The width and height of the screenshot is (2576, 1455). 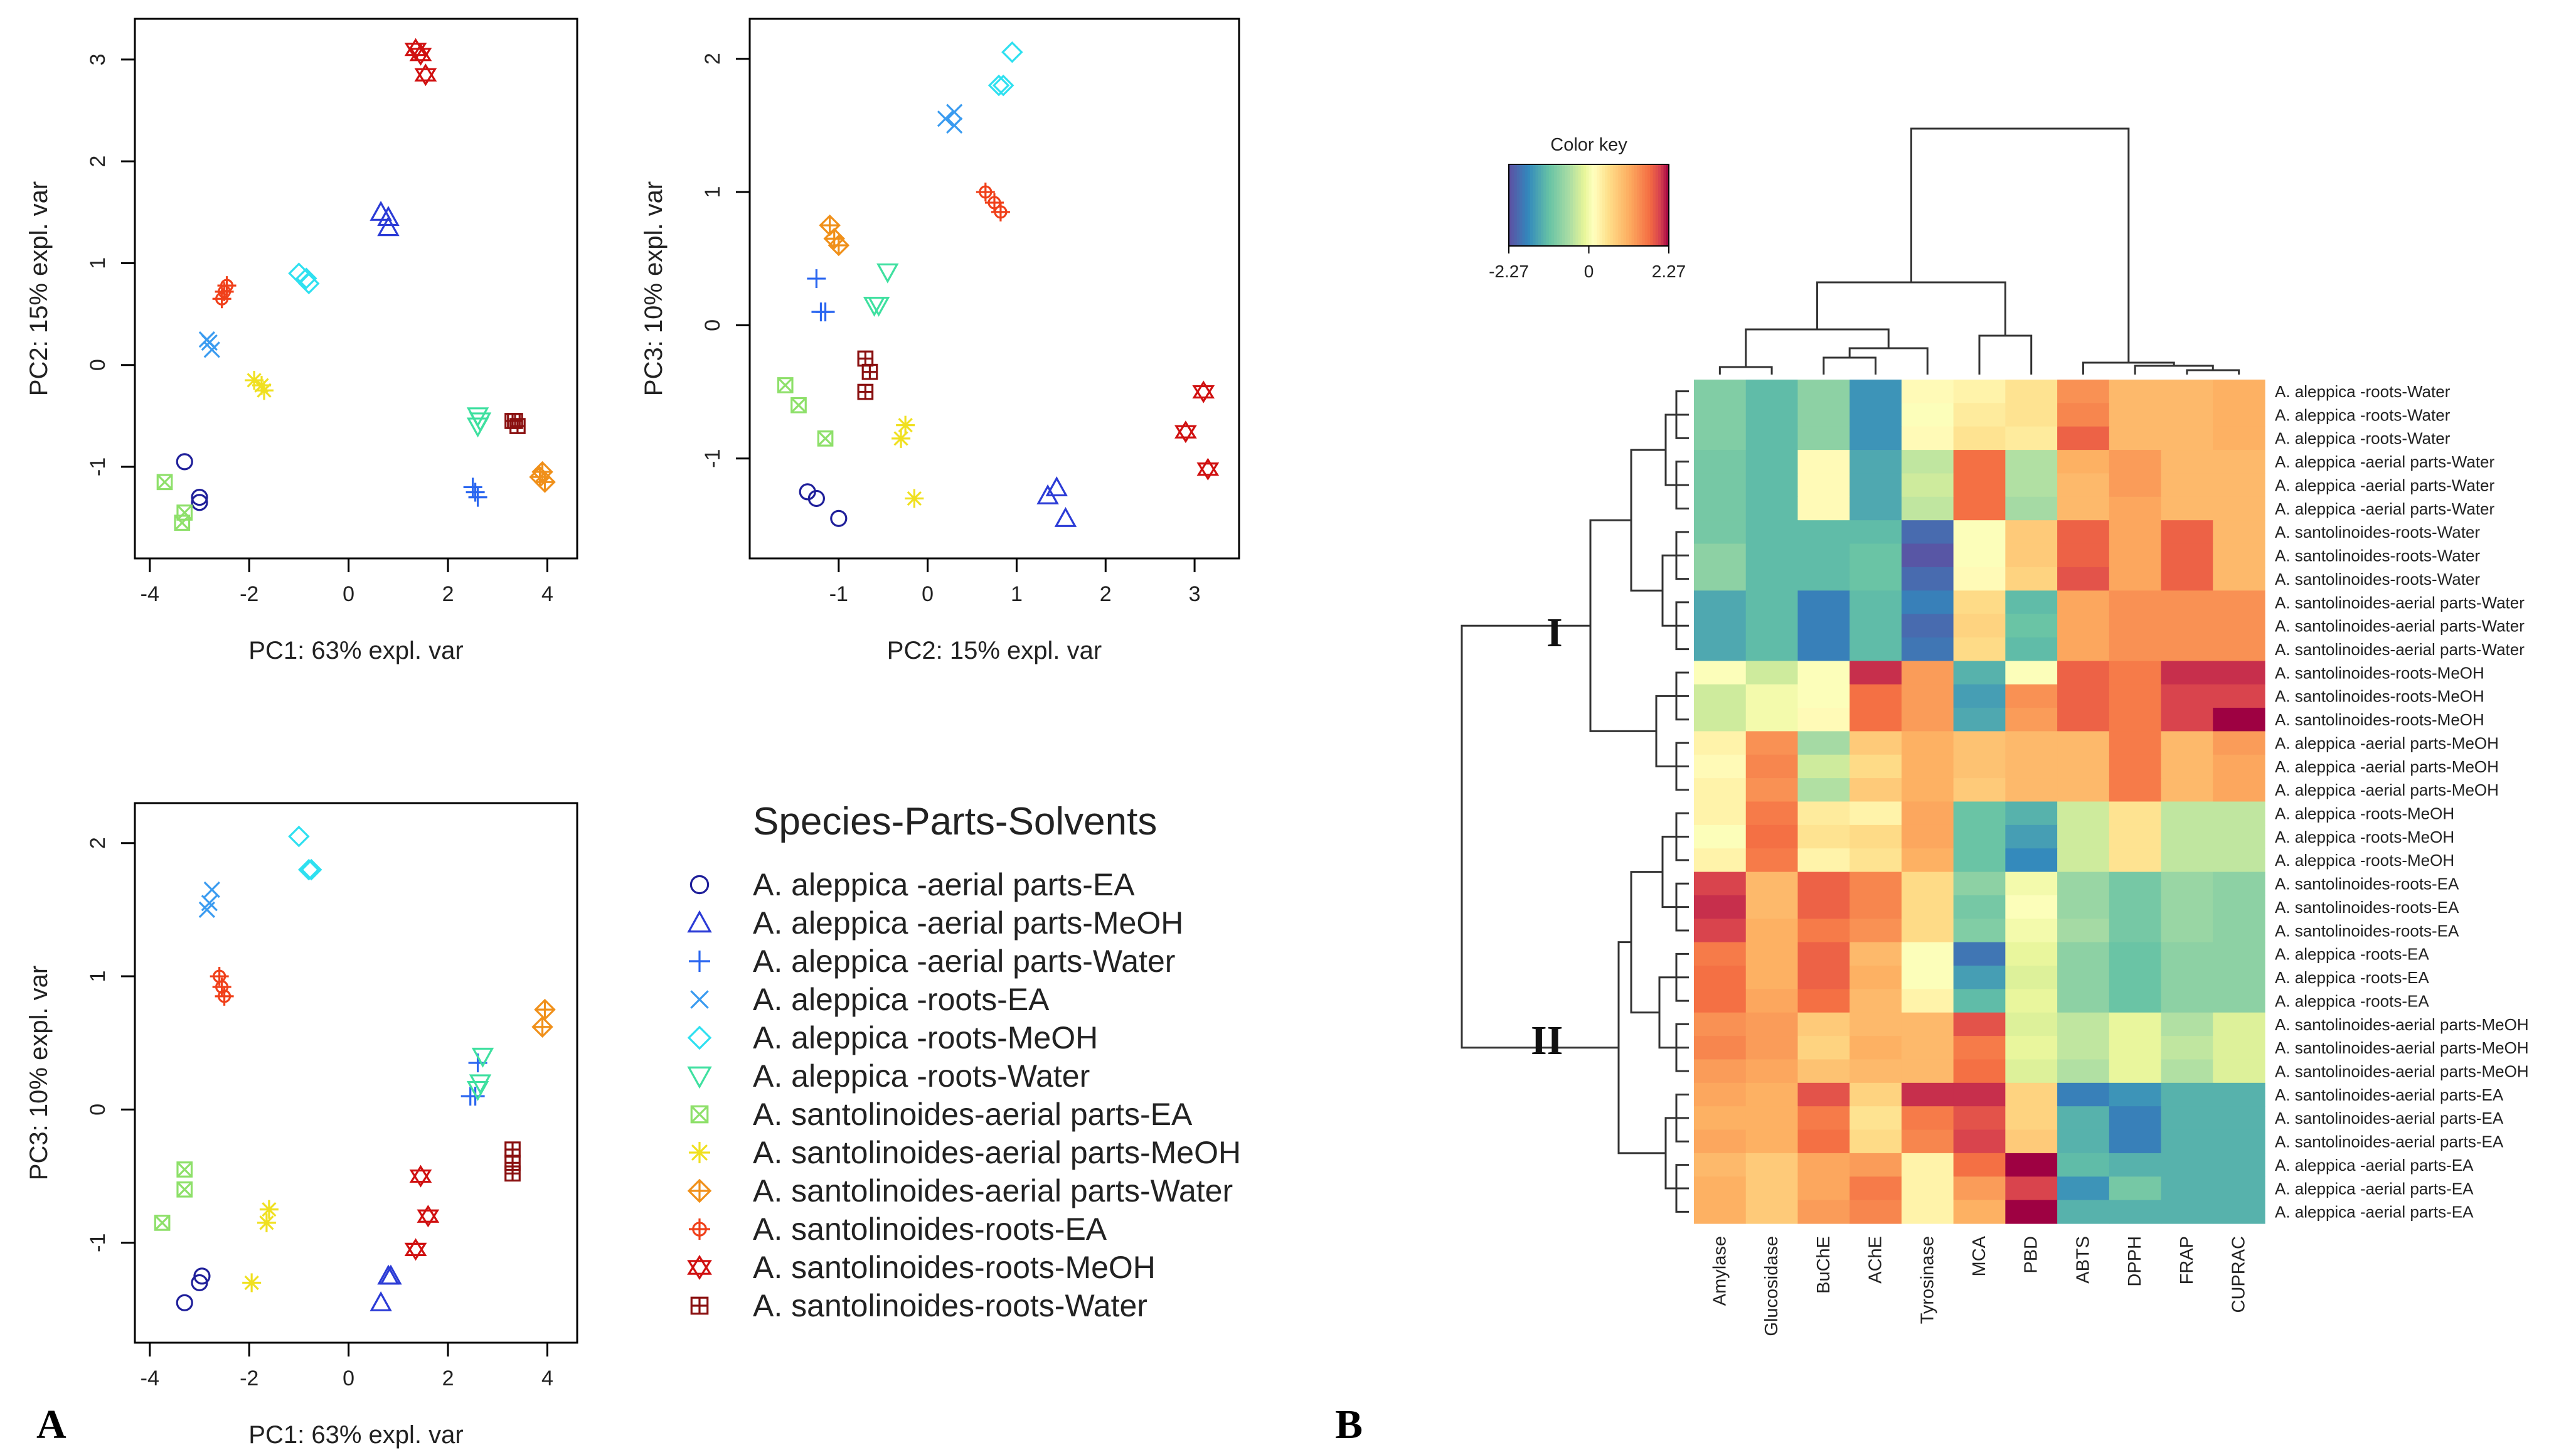 What do you see at coordinates (968, 923) in the screenshot?
I see `legend-entry-label: A. aleppica -aerial parts-MeOH` at bounding box center [968, 923].